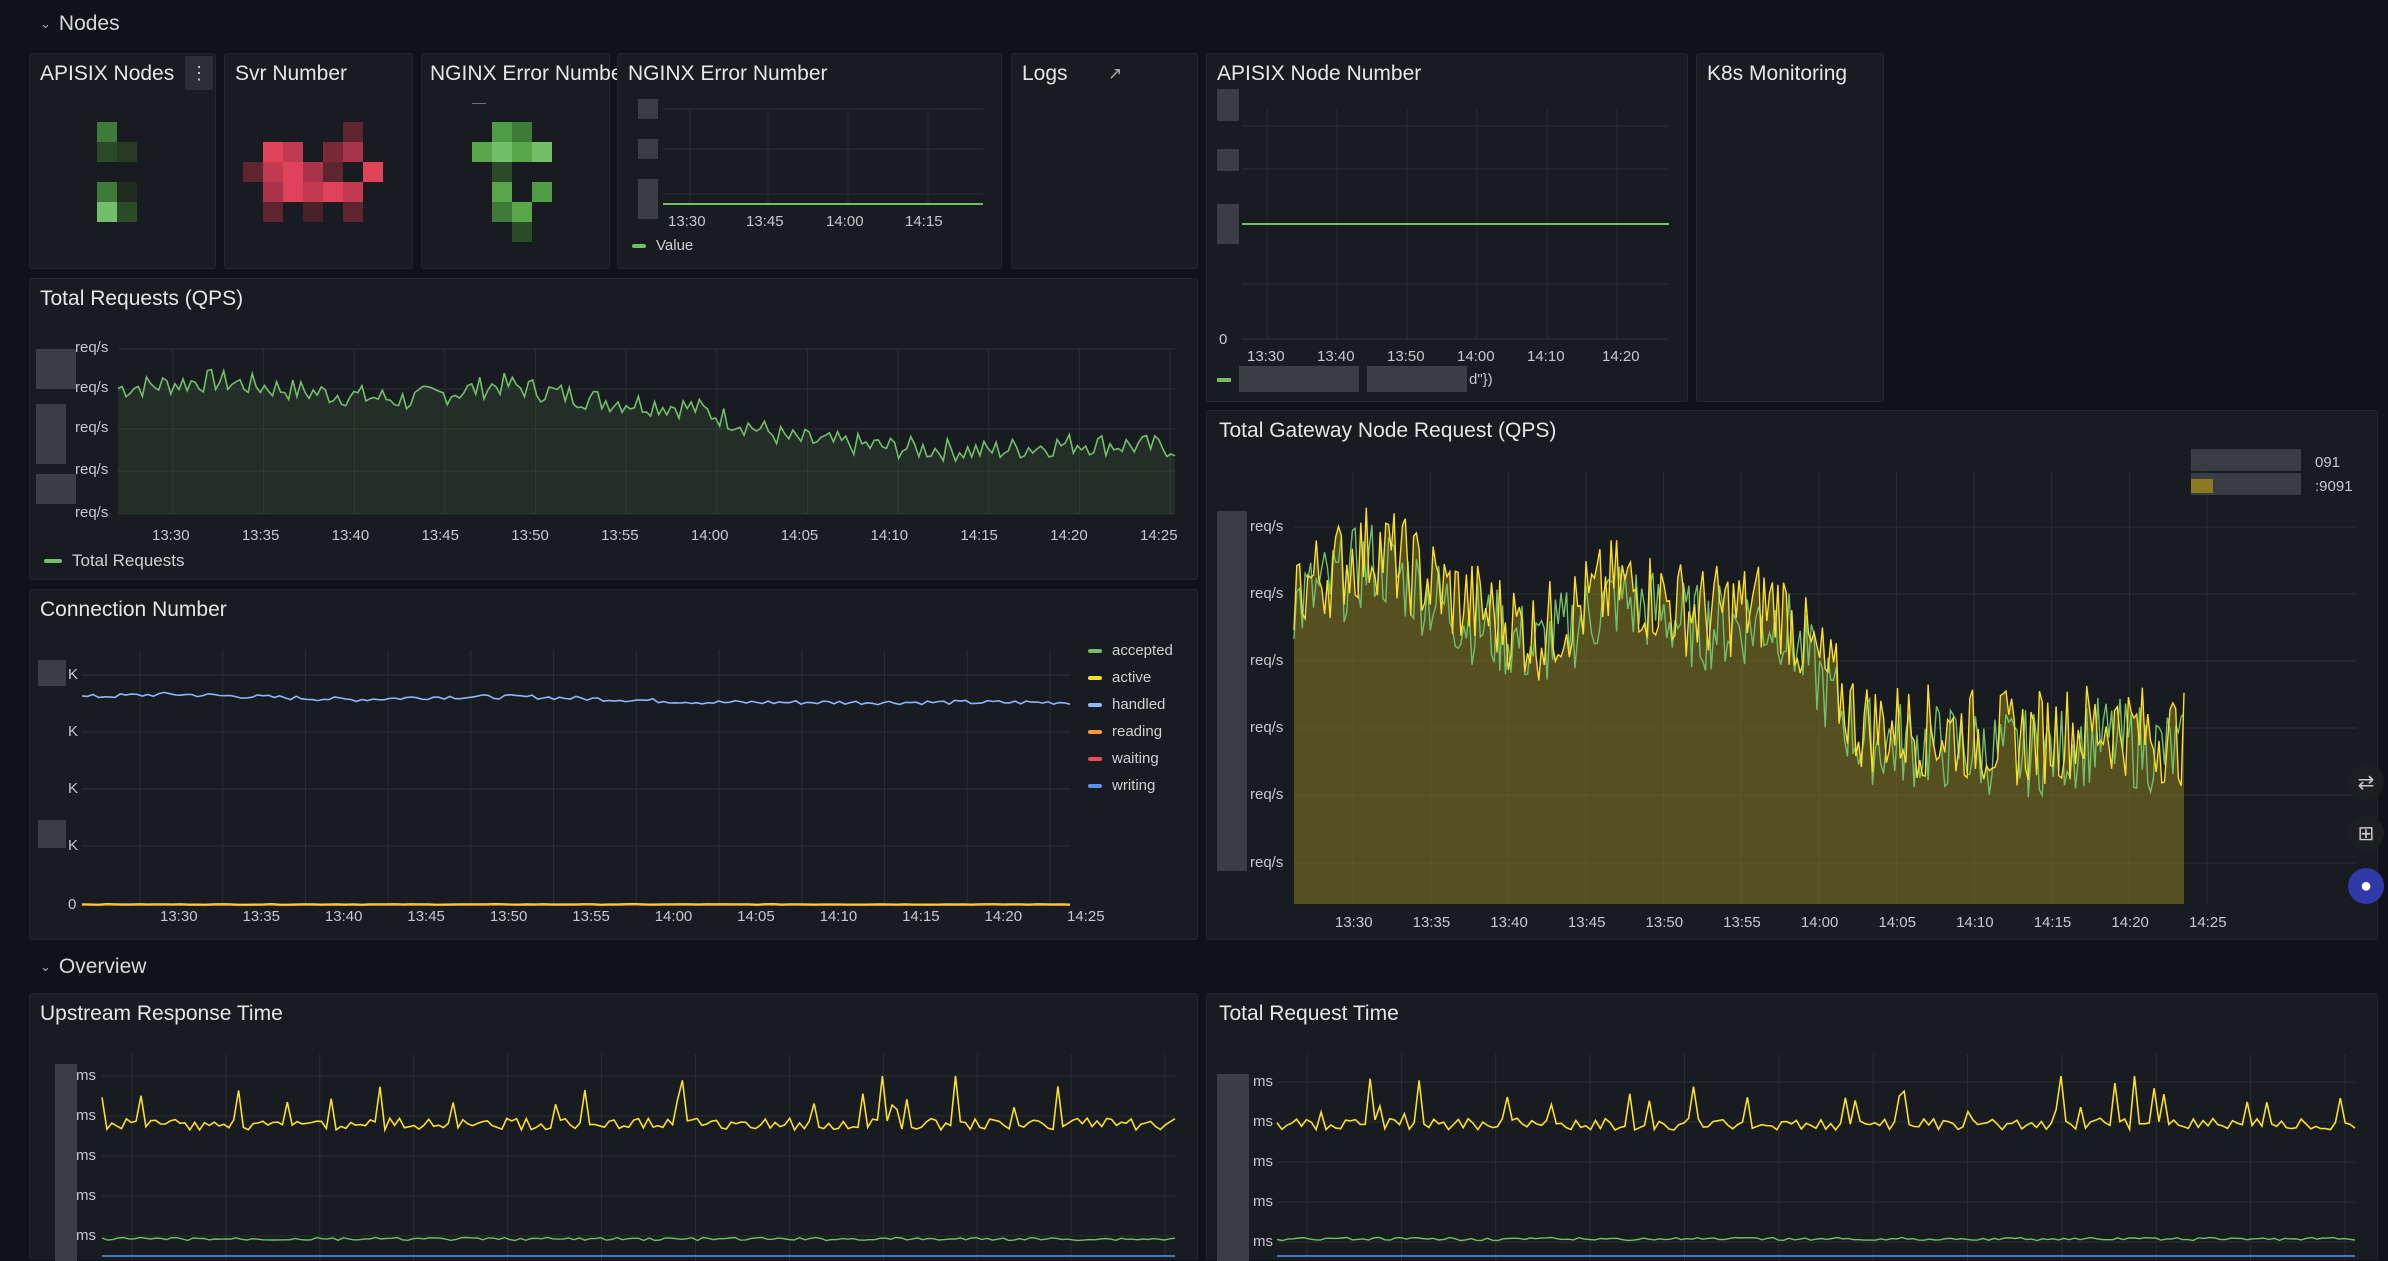 Image resolution: width=2388 pixels, height=1261 pixels. I want to click on row-overview-header: ⌄ Overview, so click(93, 967).